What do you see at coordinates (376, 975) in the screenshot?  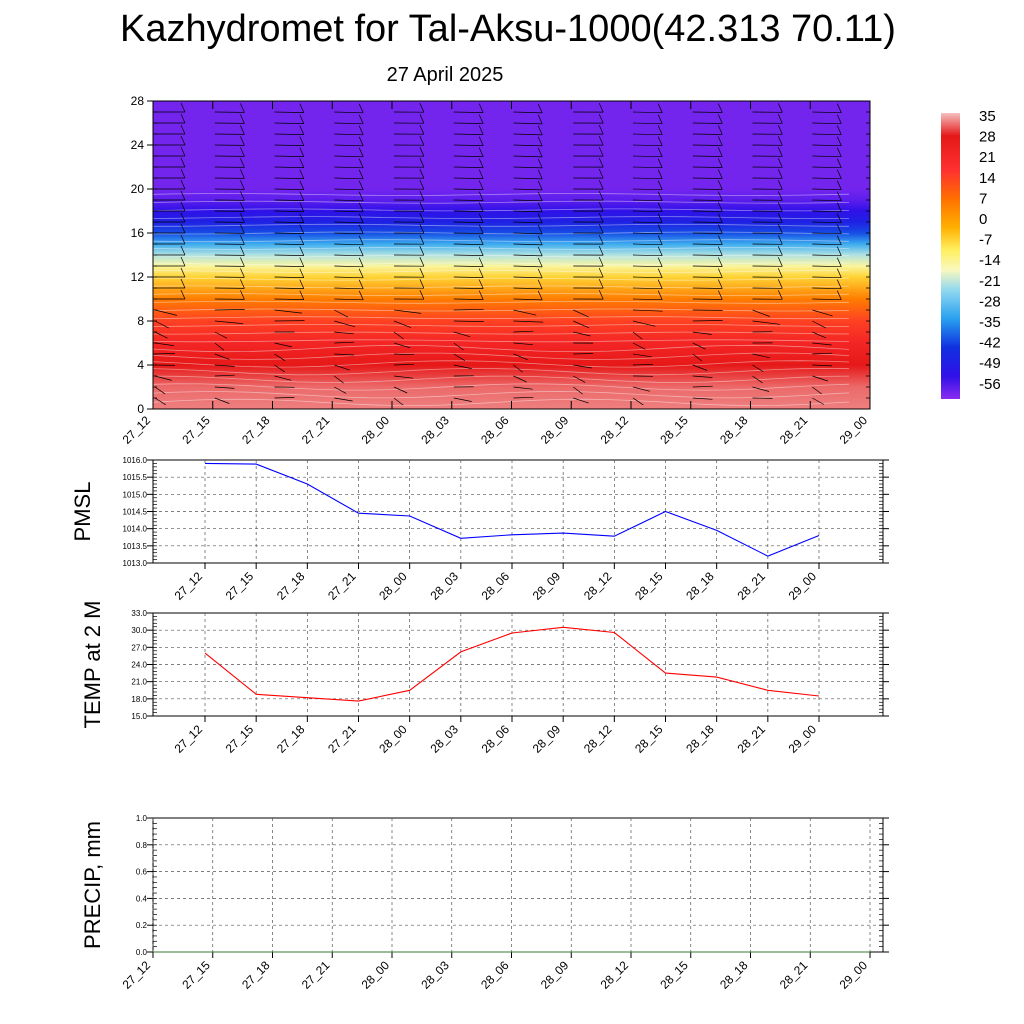 I see `x-tick-label: 28_00` at bounding box center [376, 975].